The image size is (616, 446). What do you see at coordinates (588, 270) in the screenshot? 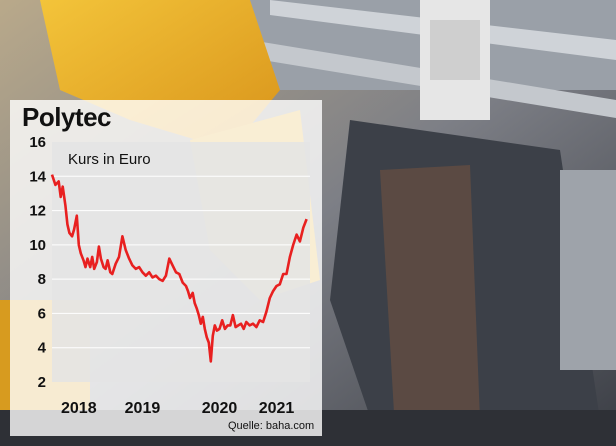
I see `machine-part` at bounding box center [588, 270].